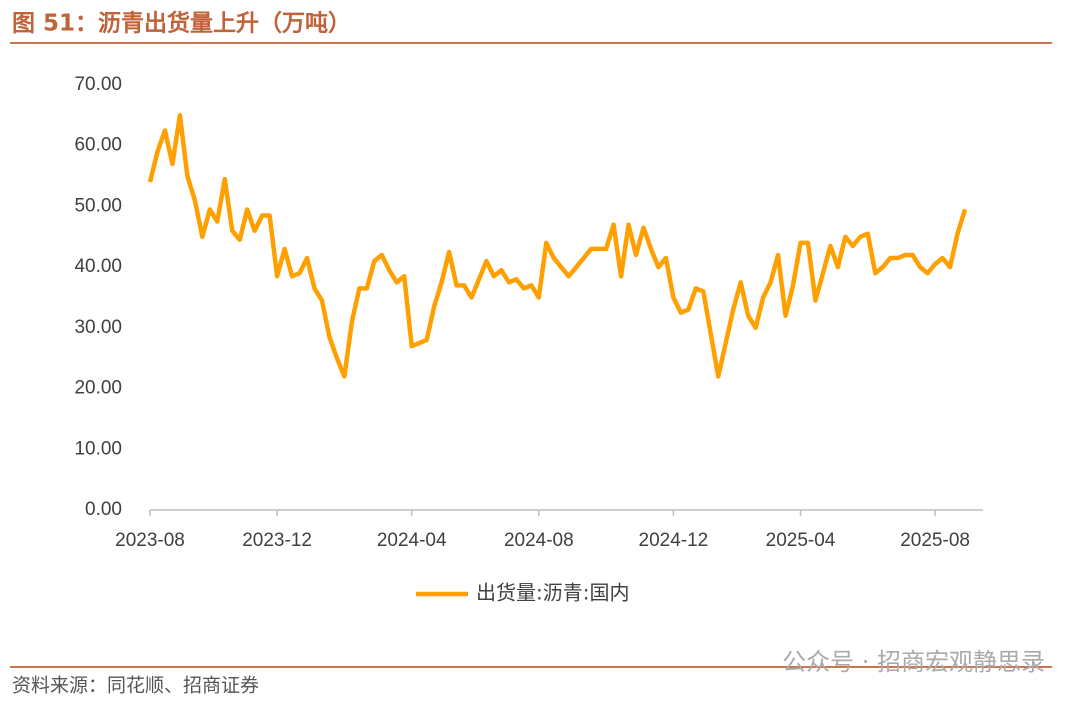 Image resolution: width=1080 pixels, height=706 pixels. I want to click on y-tick-label: 50.00, so click(98, 205).